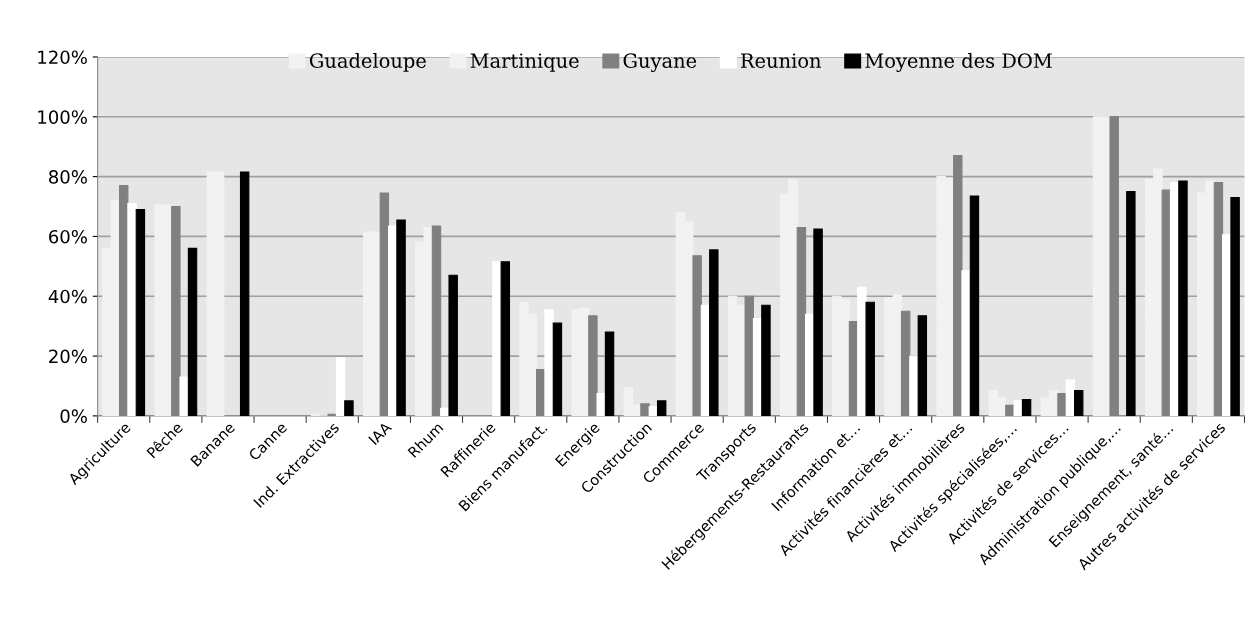  Describe the element at coordinates (62, 57) in the screenshot. I see `y-tick-label: 120%` at that location.